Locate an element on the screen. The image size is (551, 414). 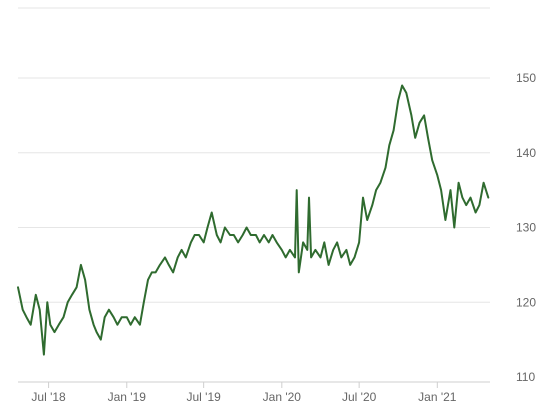
x-axis is located at coordinates (254, 384).